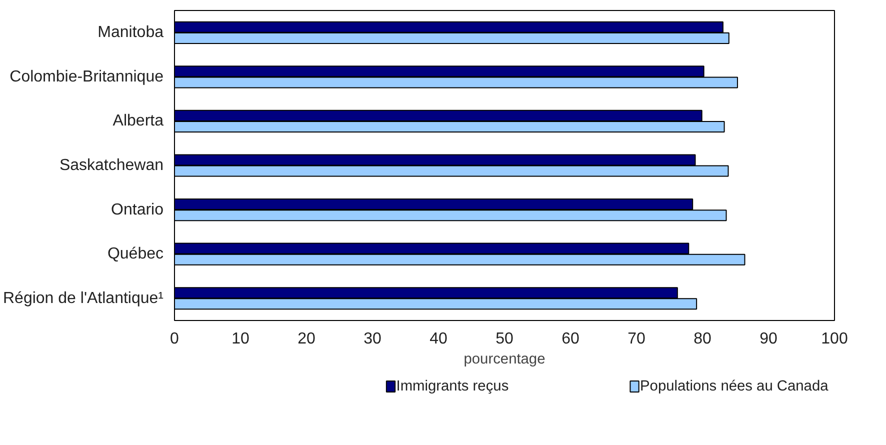  What do you see at coordinates (111, 165) in the screenshot?
I see `y-tick-label: Saskatchewan` at bounding box center [111, 165].